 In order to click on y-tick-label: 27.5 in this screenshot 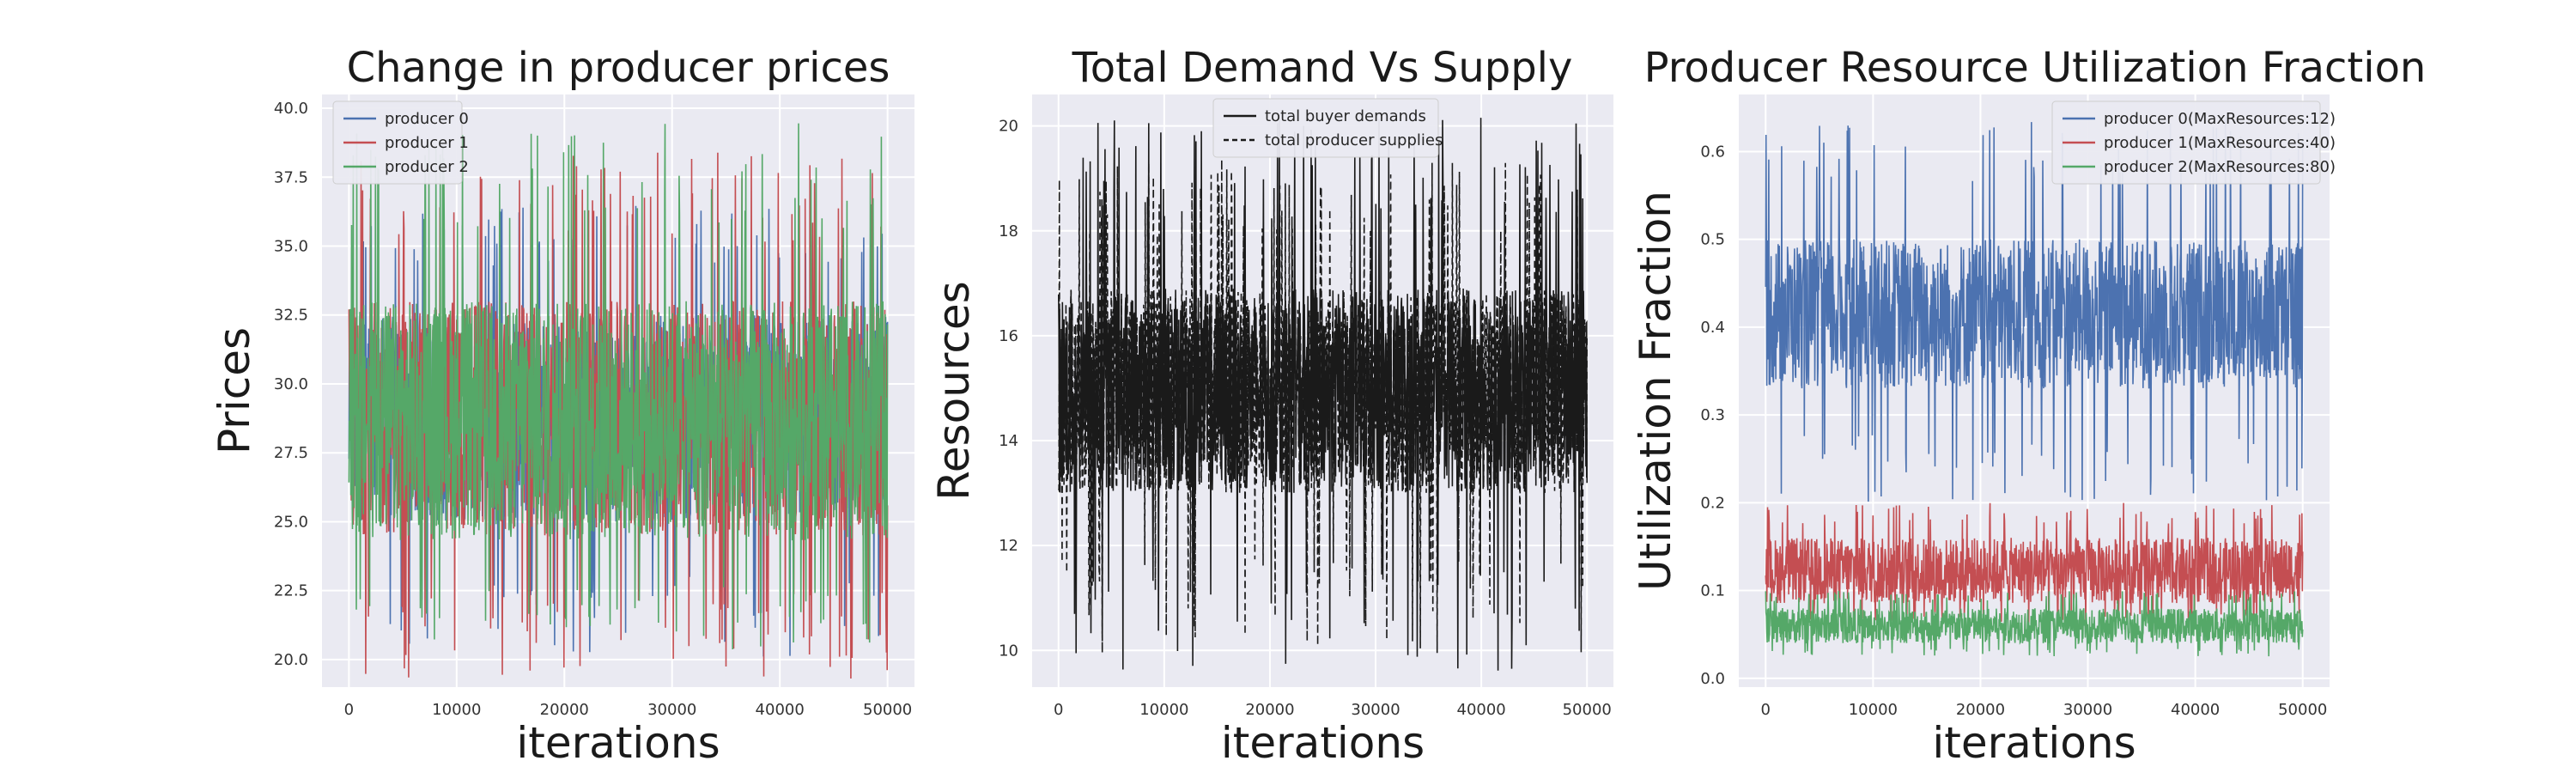, I will do `click(291, 453)`.